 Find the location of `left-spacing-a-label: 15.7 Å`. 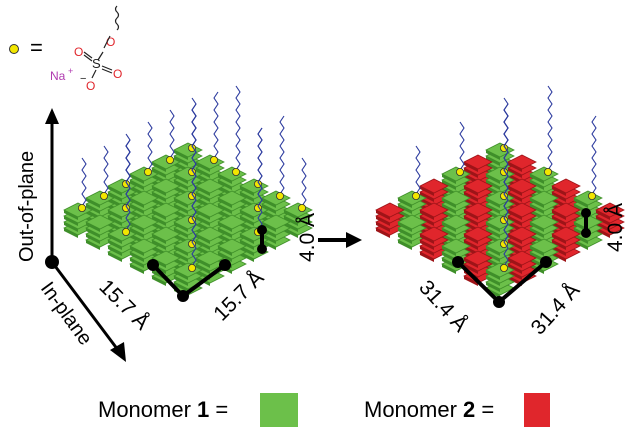

left-spacing-a-label: 15.7 Å is located at coordinates (123, 304).